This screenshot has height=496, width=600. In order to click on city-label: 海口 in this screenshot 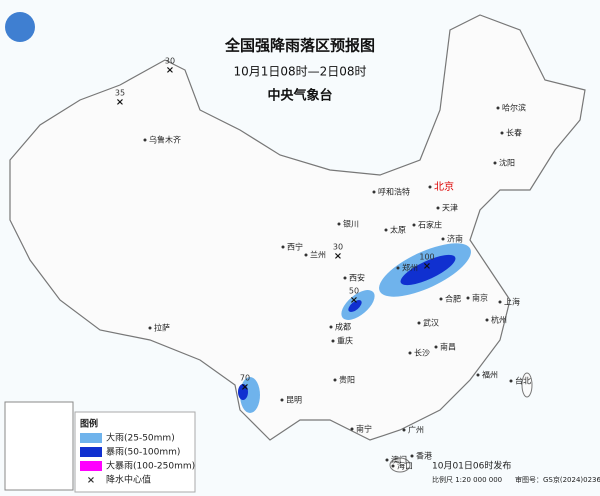, I will do `click(405, 466)`.